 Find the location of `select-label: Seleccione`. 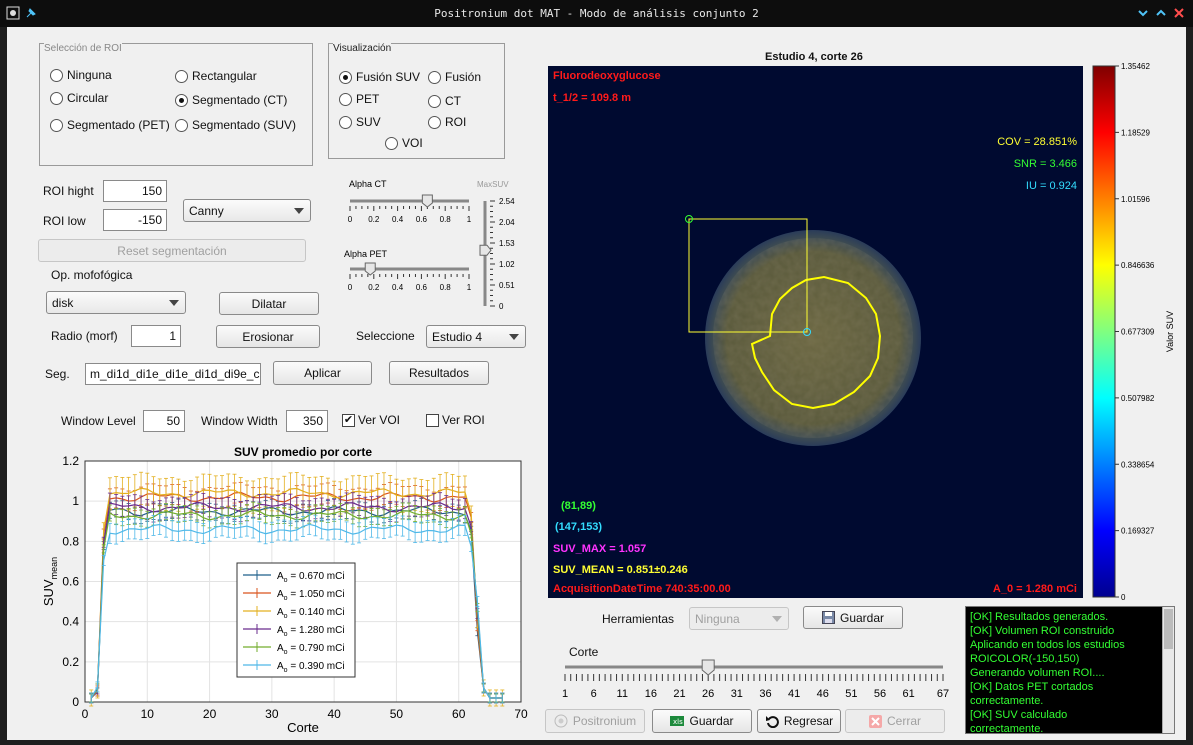

select-label: Seleccione is located at coordinates (385, 336).